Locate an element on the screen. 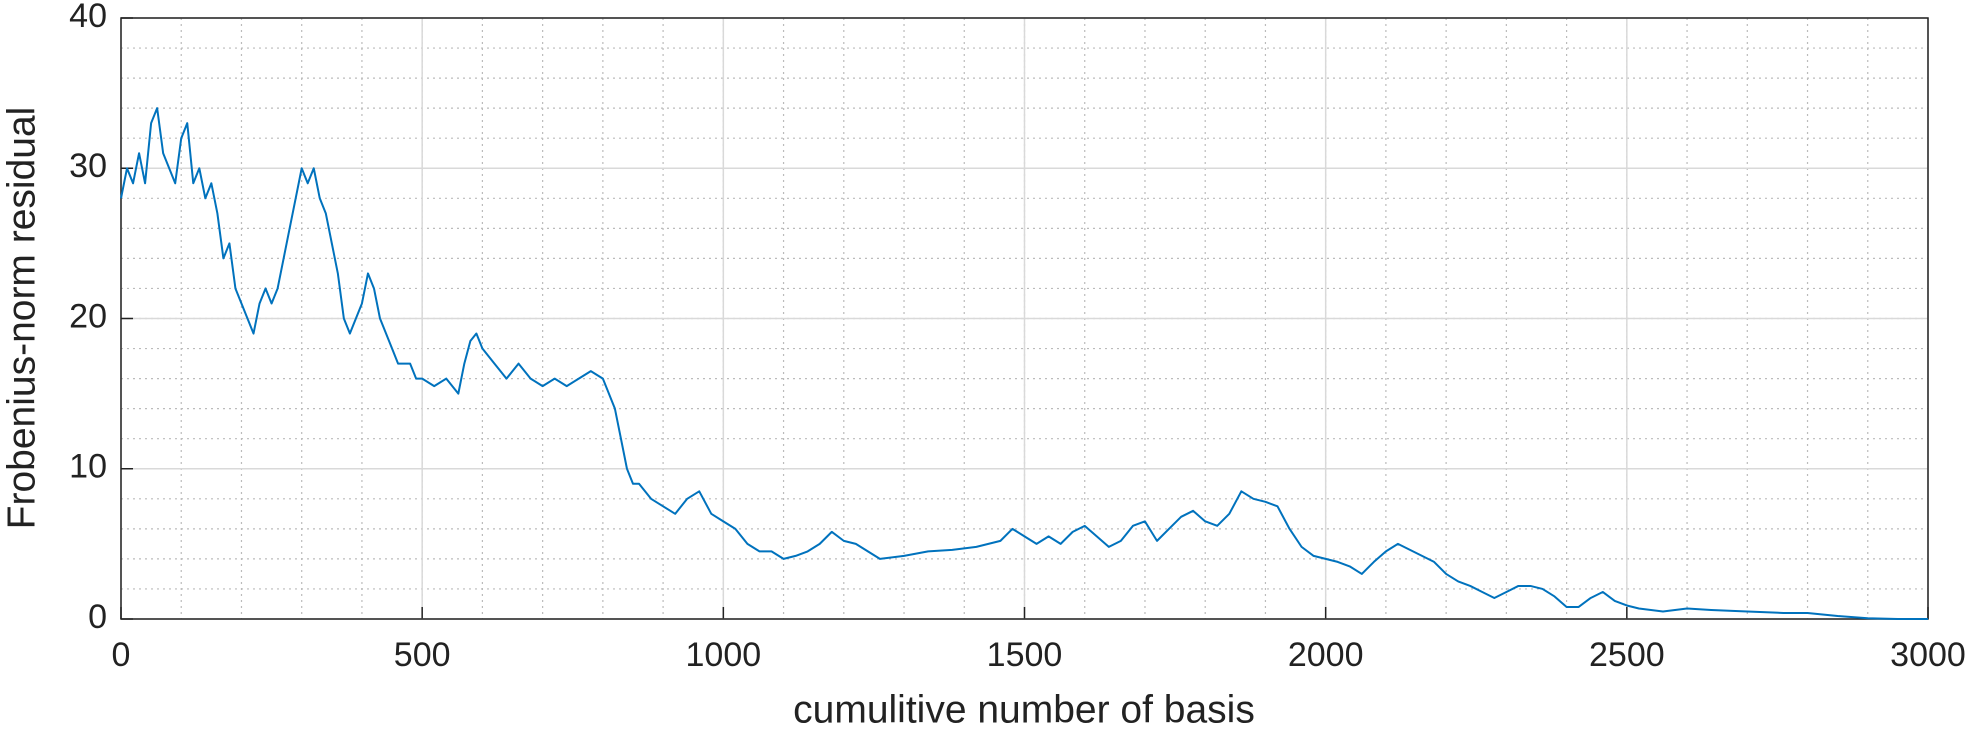 Image resolution: width=1976 pixels, height=736 pixels. y-tick-label: 30 is located at coordinates (88, 166).